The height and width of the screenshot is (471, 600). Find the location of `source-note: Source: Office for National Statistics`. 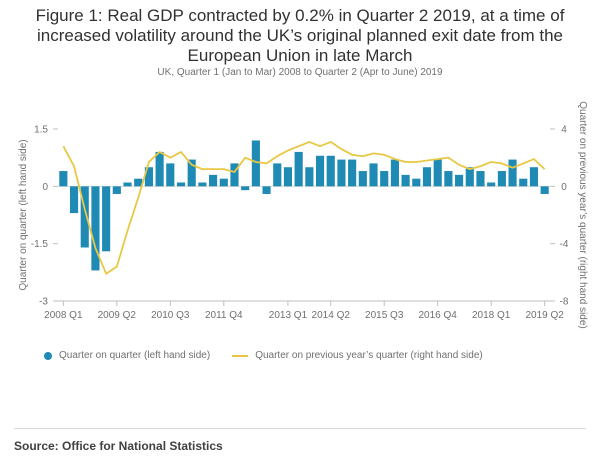

source-note: Source: Office for National Statistics is located at coordinates (118, 446).